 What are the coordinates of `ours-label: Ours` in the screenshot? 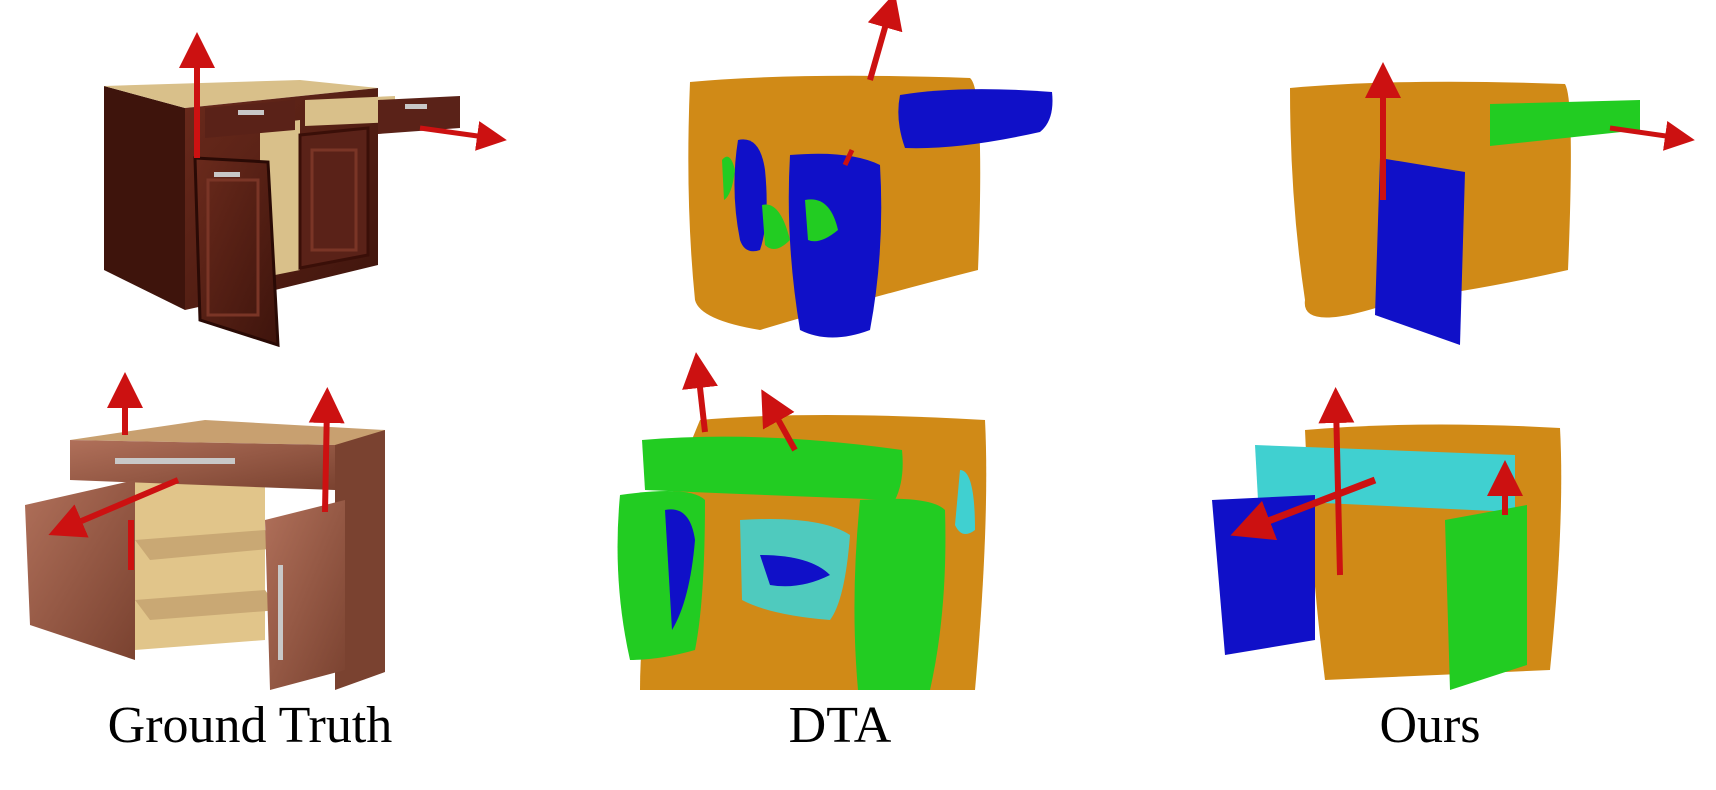 It's located at (1430, 725).